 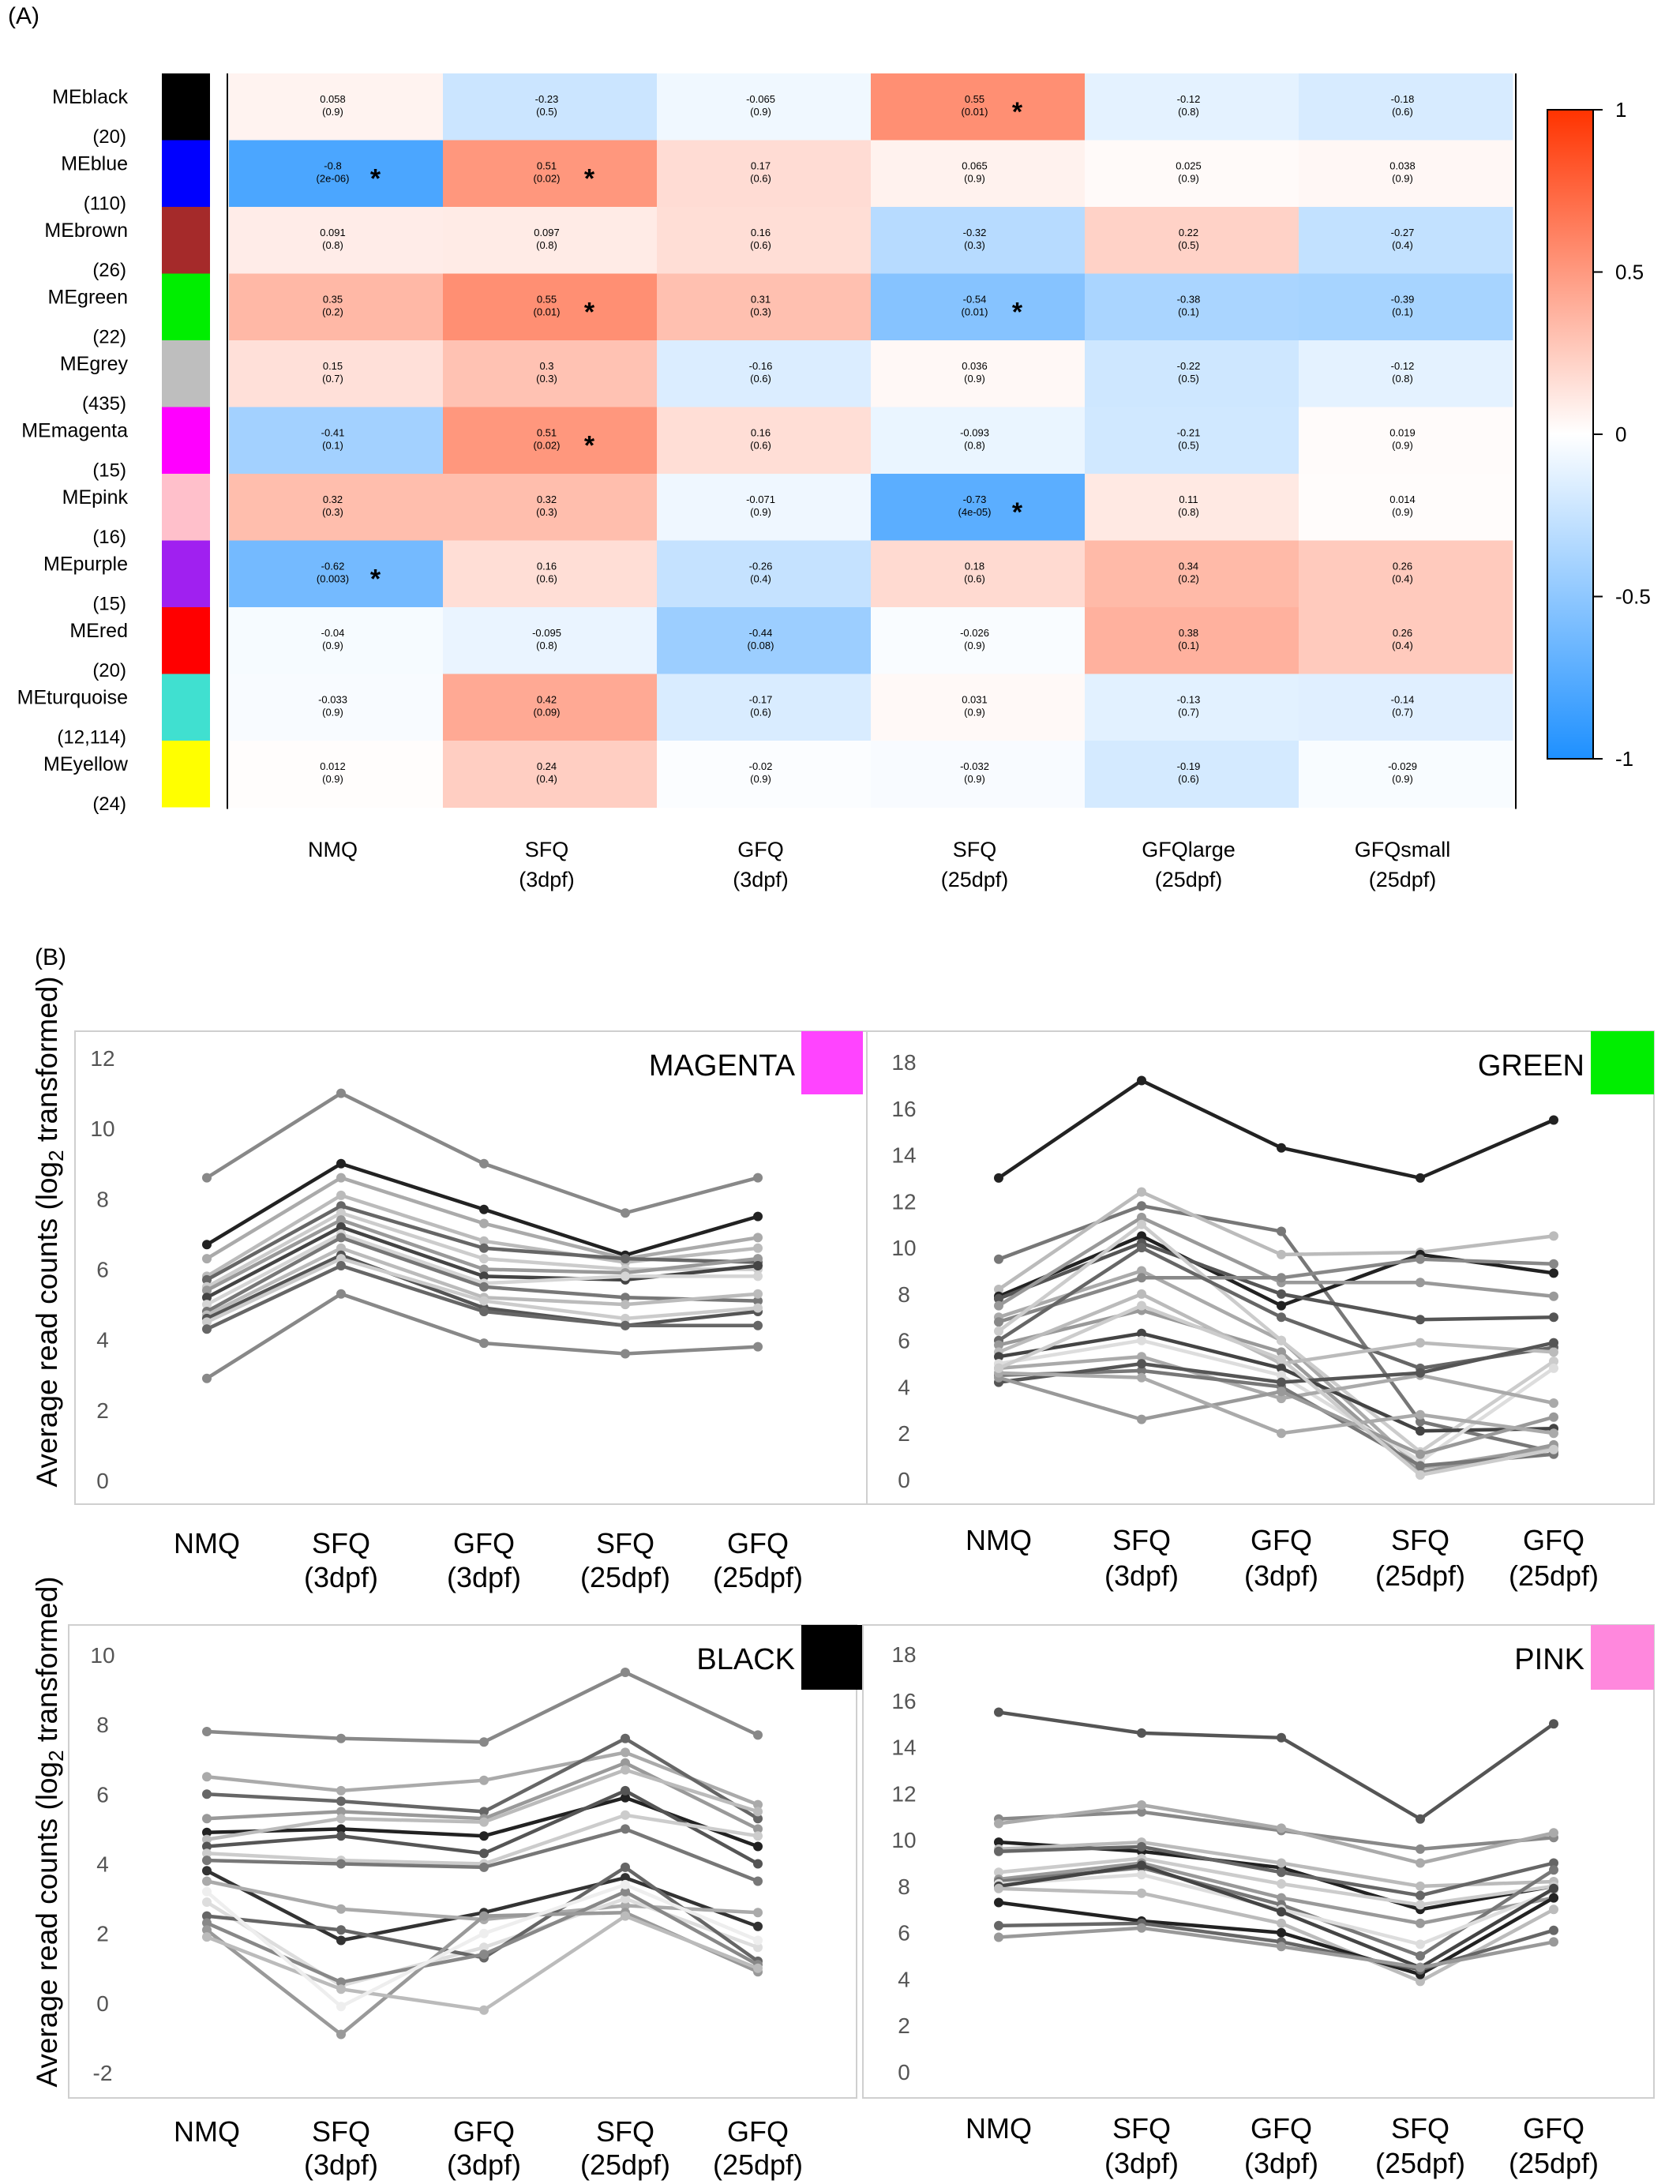 What do you see at coordinates (547, 766) in the screenshot?
I see `cell-value: 0.24` at bounding box center [547, 766].